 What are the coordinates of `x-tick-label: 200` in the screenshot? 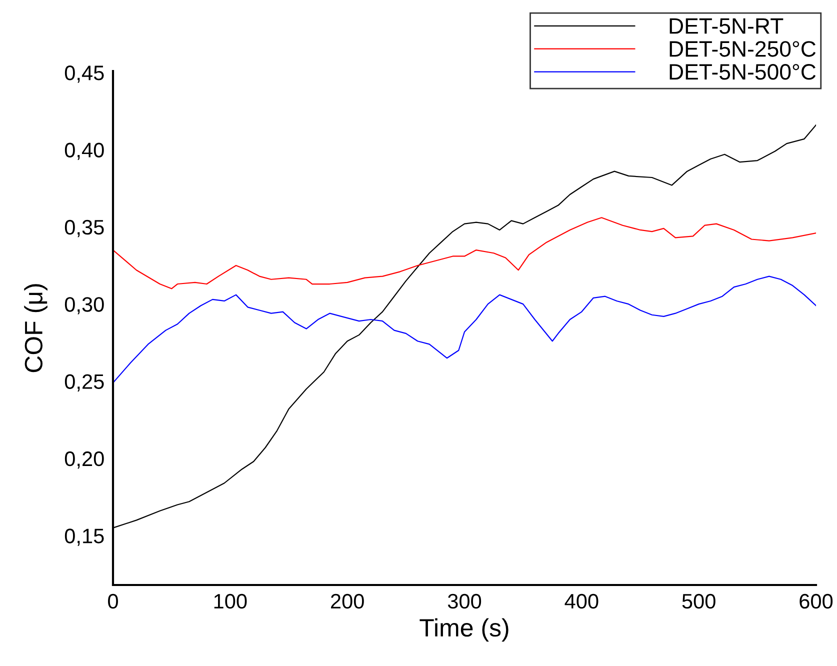 It's located at (347, 601).